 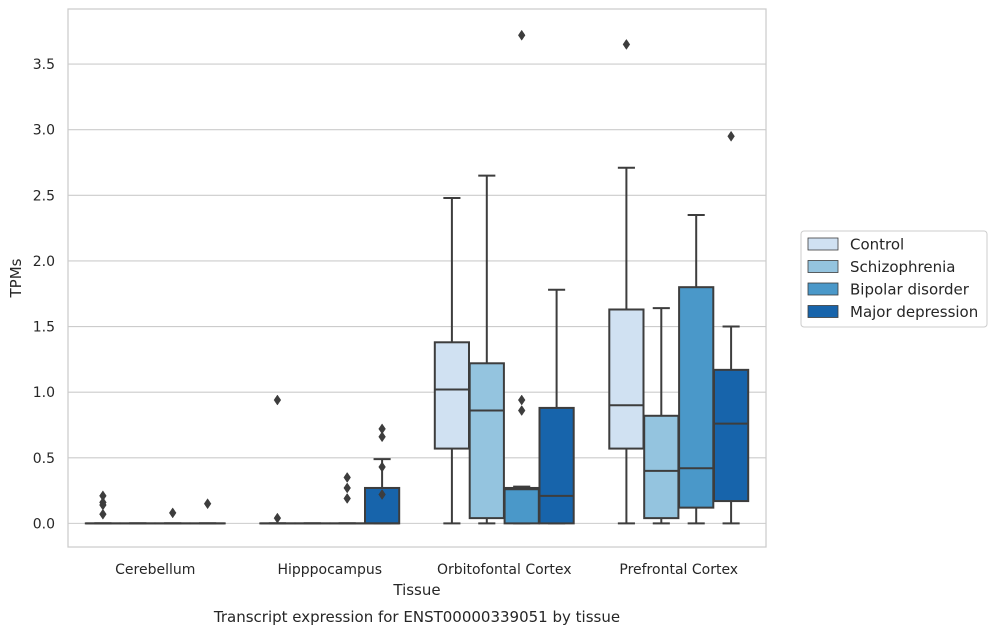 What do you see at coordinates (44, 328) in the screenshot?
I see `y-tick-label: 1.5` at bounding box center [44, 328].